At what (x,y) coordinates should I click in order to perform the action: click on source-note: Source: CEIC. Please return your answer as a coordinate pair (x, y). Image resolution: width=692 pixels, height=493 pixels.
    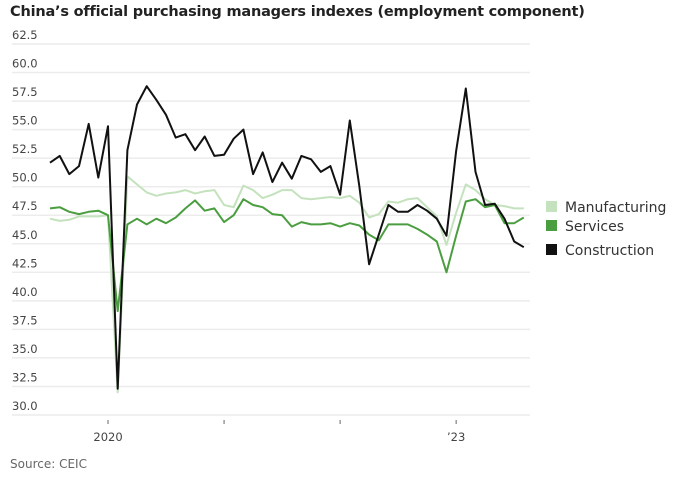
    Looking at the image, I should click on (48, 464).